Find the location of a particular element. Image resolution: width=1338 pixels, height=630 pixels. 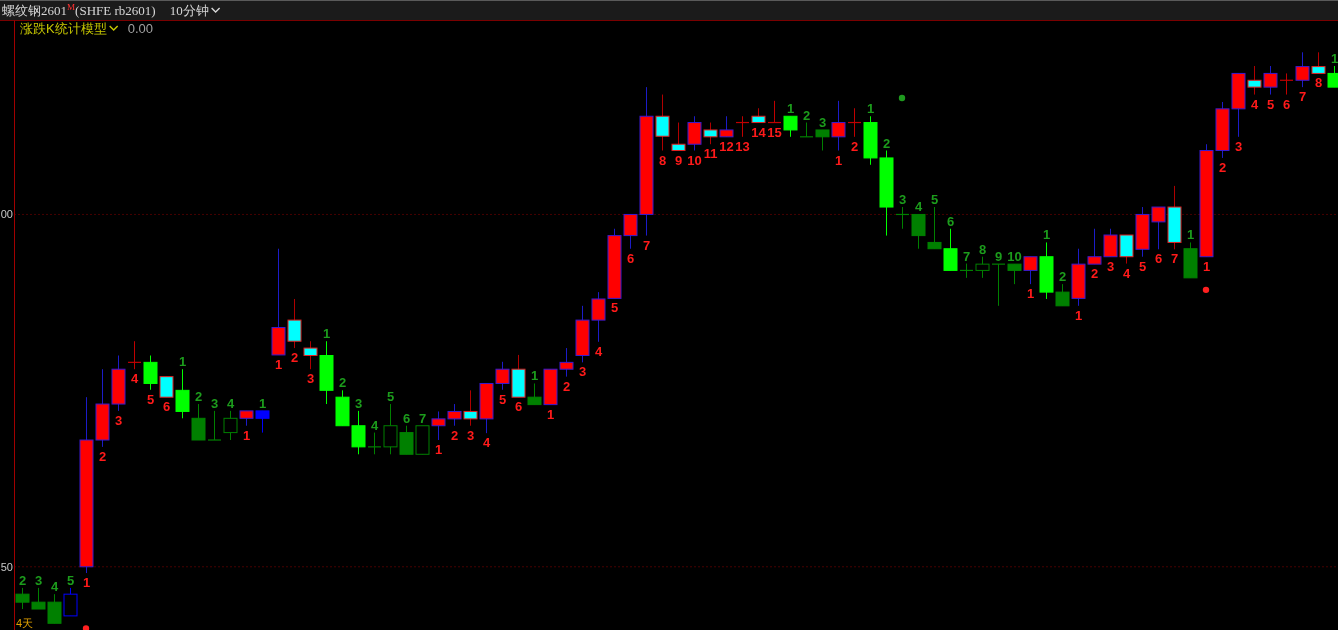

chart-title: 螺纹钢2601$^{M}$(SHFE rb2601) is located at coordinates (79, 10).